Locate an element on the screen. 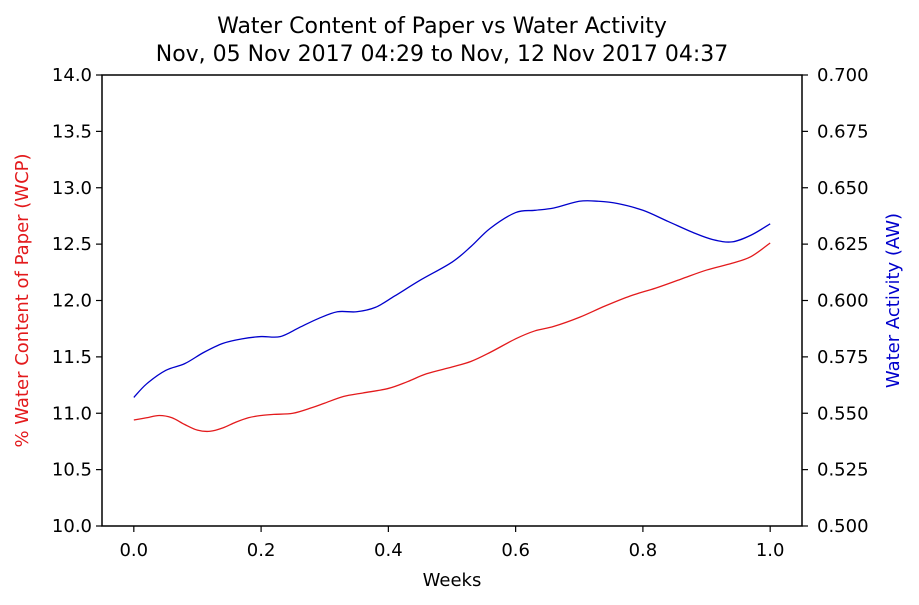 Image resolution: width=919 pixels, height=605 pixels. x-tick-label: 0.6 is located at coordinates (515, 550).